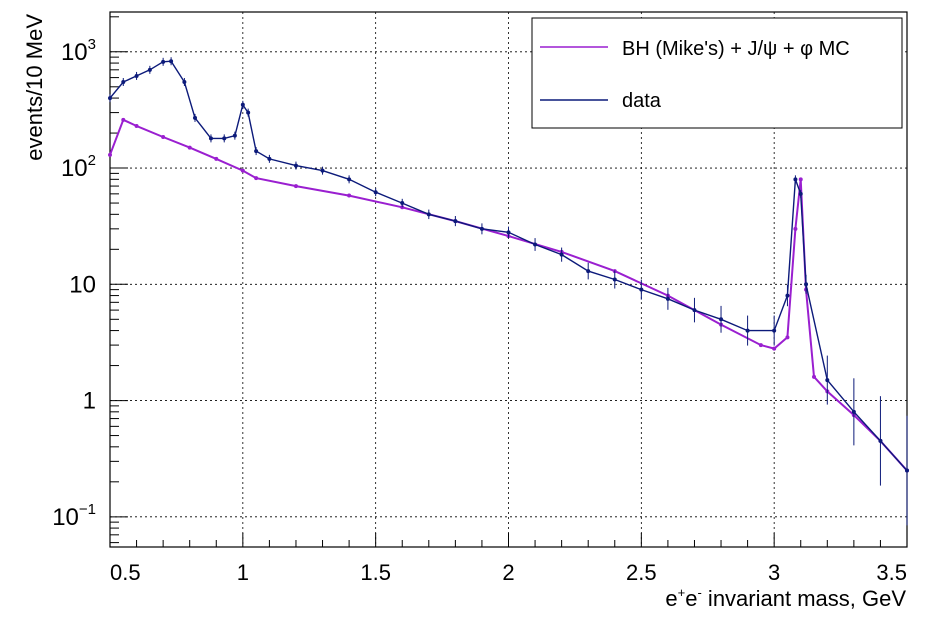  I want to click on y-tick-label: 1, so click(89, 401).